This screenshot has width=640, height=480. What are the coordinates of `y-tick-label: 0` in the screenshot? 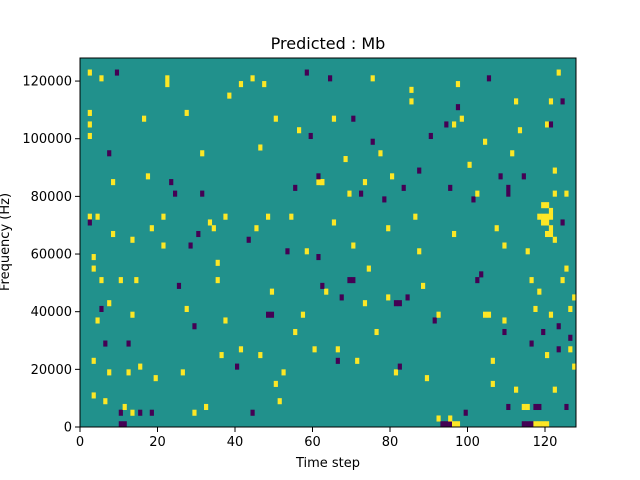 It's located at (68, 428).